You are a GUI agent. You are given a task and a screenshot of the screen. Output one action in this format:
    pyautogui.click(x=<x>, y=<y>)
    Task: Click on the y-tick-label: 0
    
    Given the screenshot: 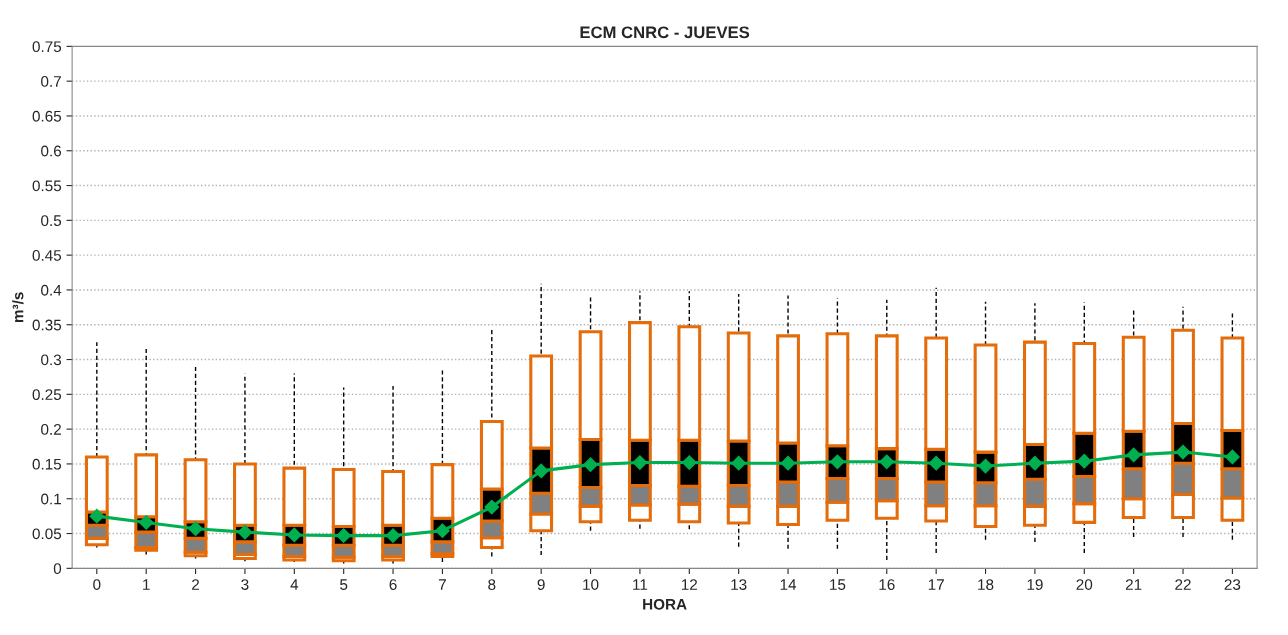 What is the action you would take?
    pyautogui.click(x=57, y=569)
    